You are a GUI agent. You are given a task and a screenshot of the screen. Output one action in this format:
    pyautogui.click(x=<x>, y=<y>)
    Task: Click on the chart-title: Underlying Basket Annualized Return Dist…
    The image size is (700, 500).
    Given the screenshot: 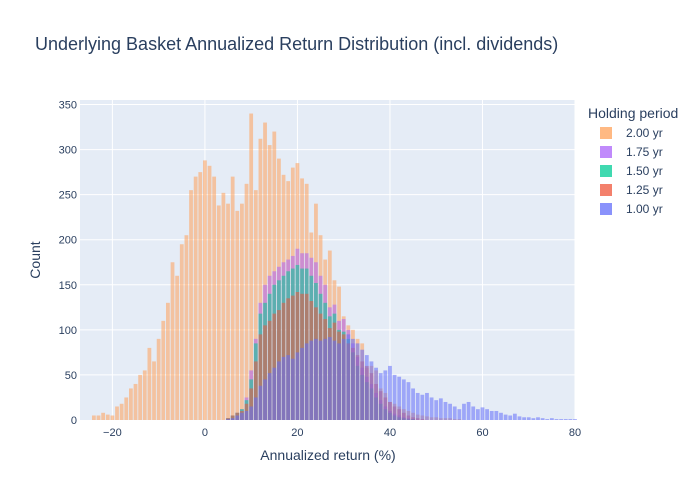 What is the action you would take?
    pyautogui.click(x=296, y=44)
    